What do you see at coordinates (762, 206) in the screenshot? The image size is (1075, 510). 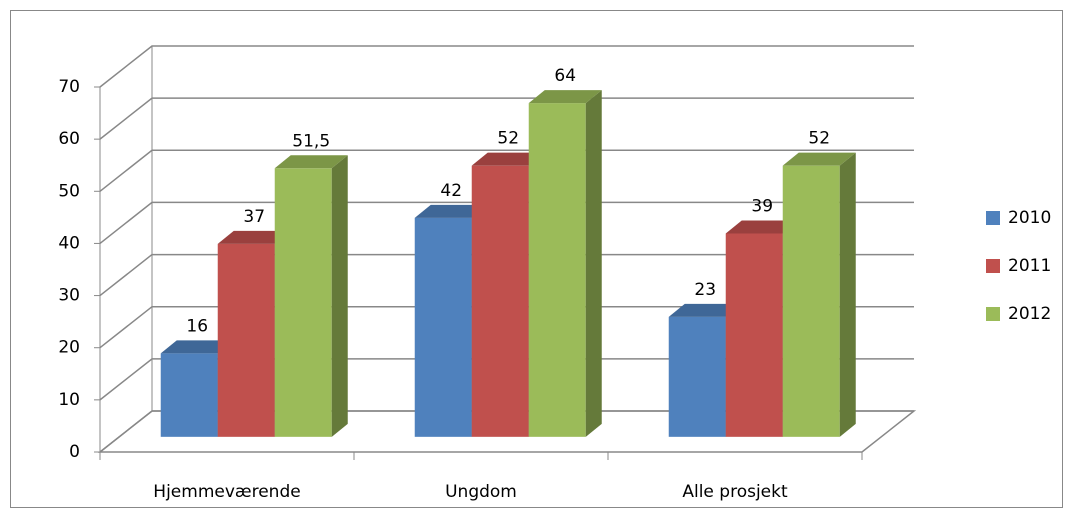 I see `data-label: 39` at bounding box center [762, 206].